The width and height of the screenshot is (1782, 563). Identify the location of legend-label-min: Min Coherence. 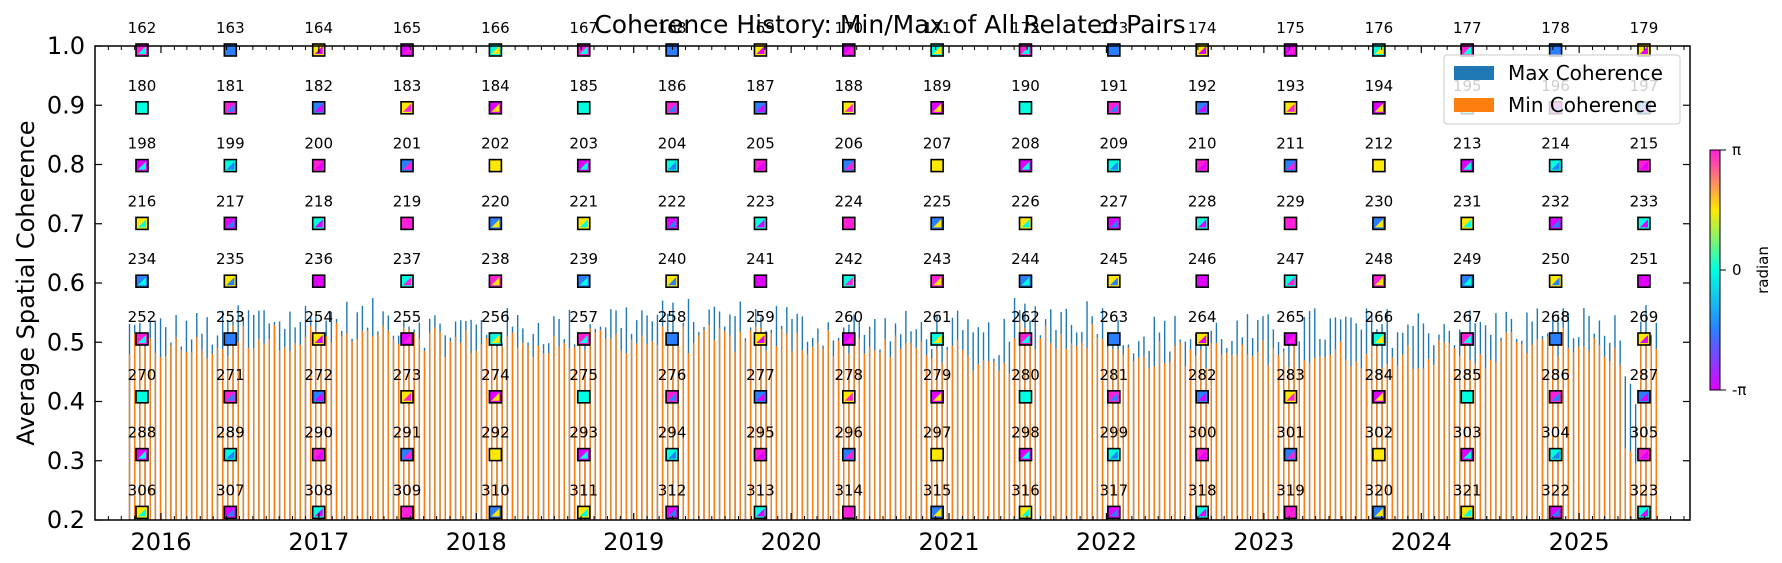
(1582, 105).